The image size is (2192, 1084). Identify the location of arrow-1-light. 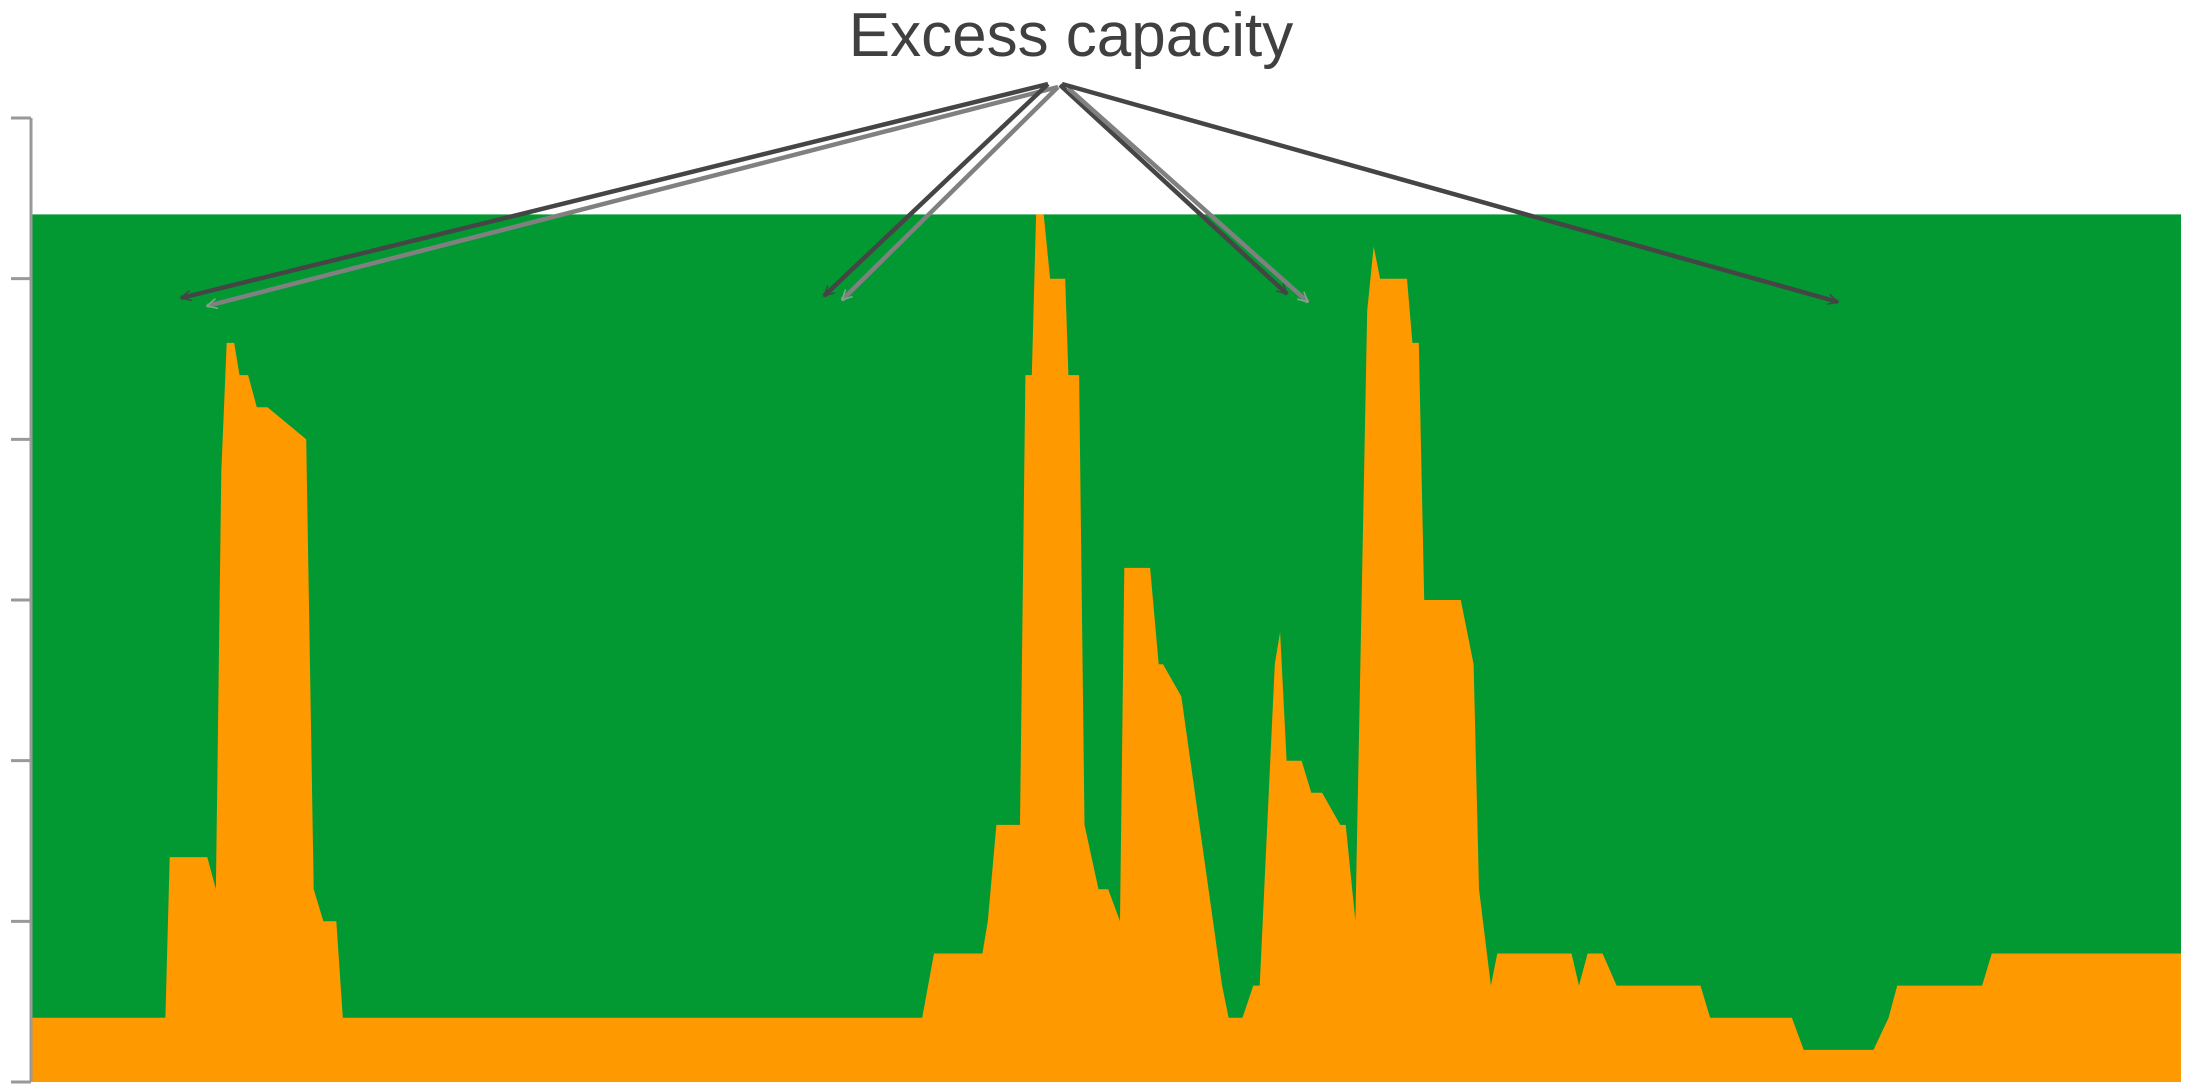
(633, 195).